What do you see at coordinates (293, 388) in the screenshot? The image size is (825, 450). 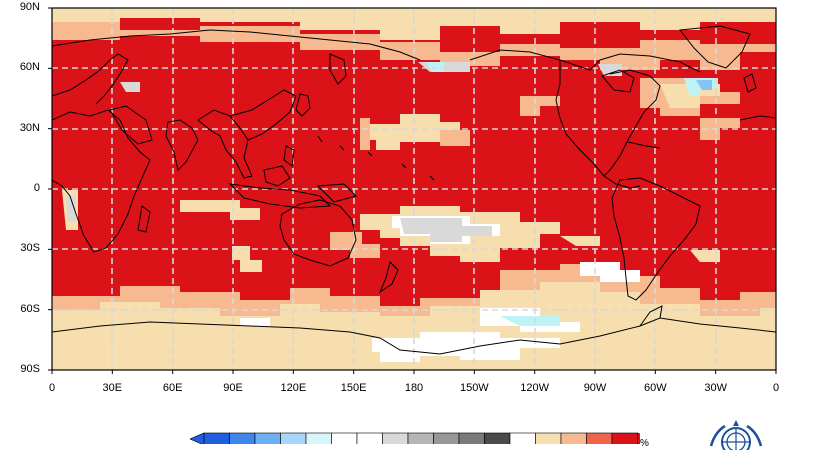 I see `longitude-label: 120E` at bounding box center [293, 388].